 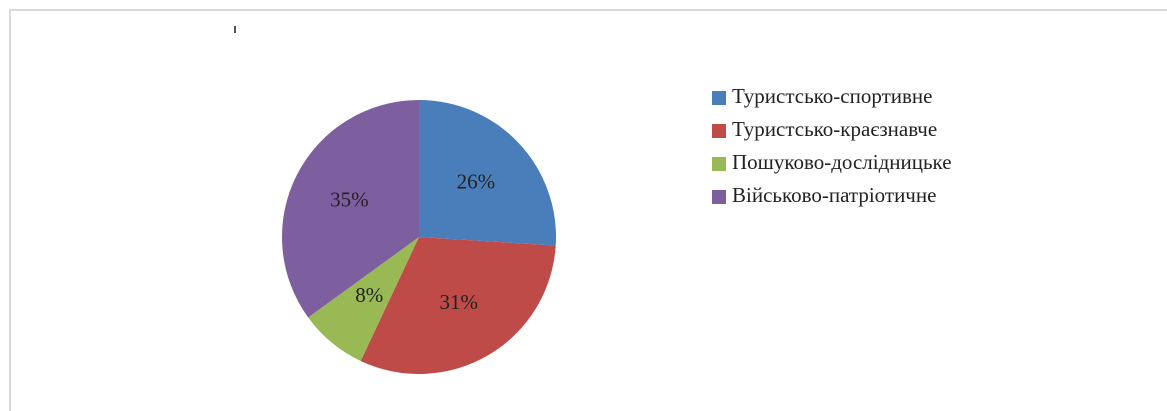 What do you see at coordinates (369, 295) in the screenshot?
I see `data-label: 8%` at bounding box center [369, 295].